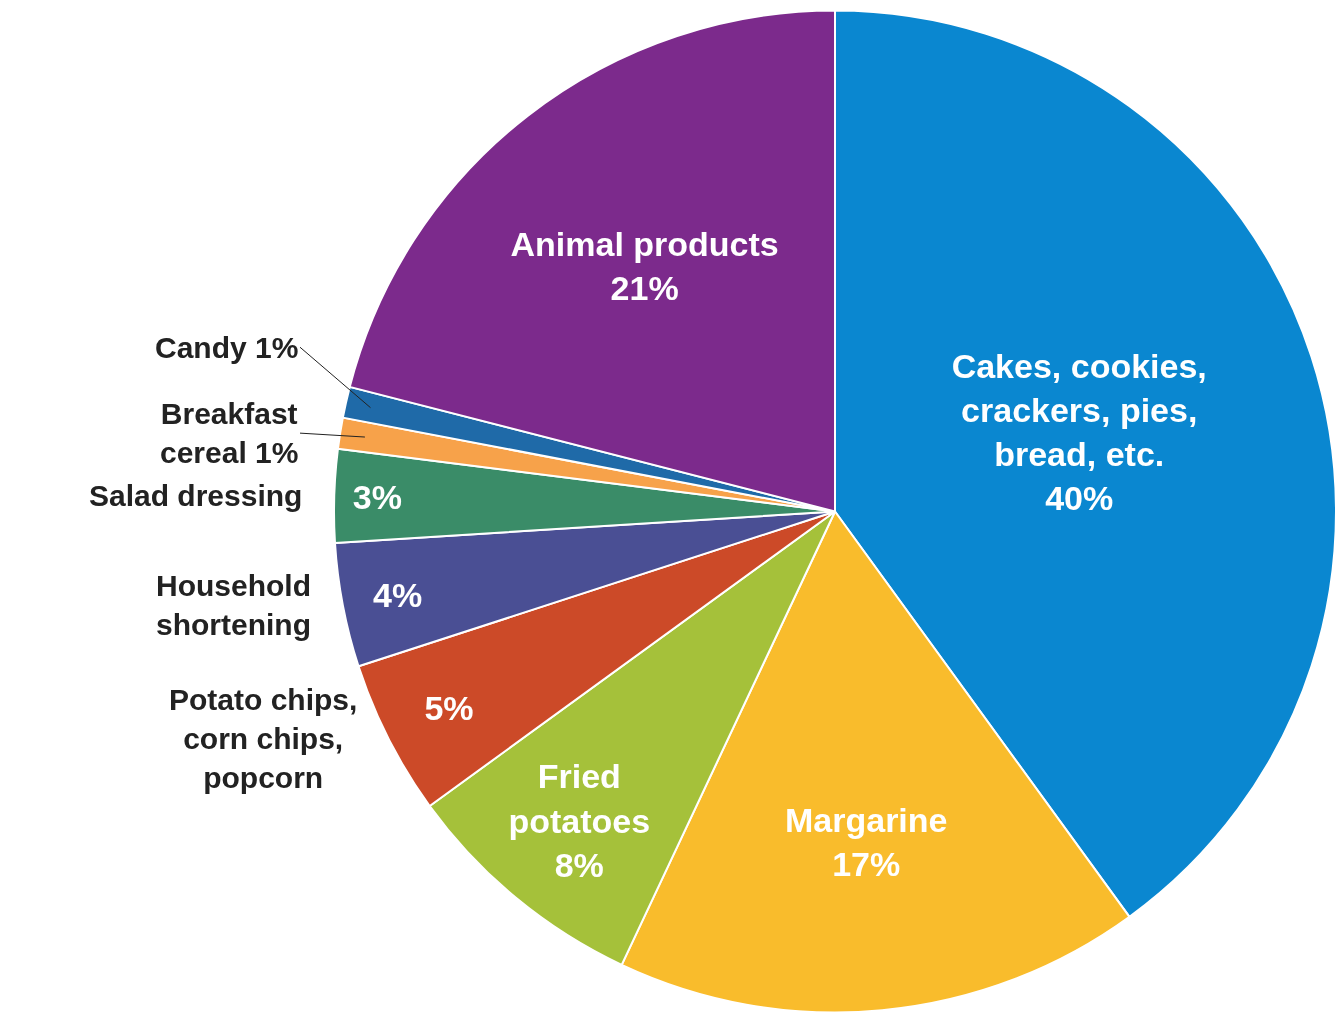  Describe the element at coordinates (398, 594) in the screenshot. I see `data-label: 4%` at that location.